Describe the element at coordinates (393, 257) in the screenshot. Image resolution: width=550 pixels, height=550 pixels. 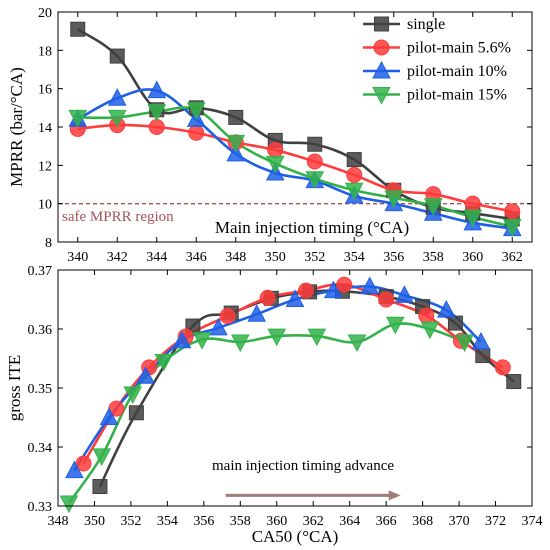
I see `x-tick-label: 356` at that location.